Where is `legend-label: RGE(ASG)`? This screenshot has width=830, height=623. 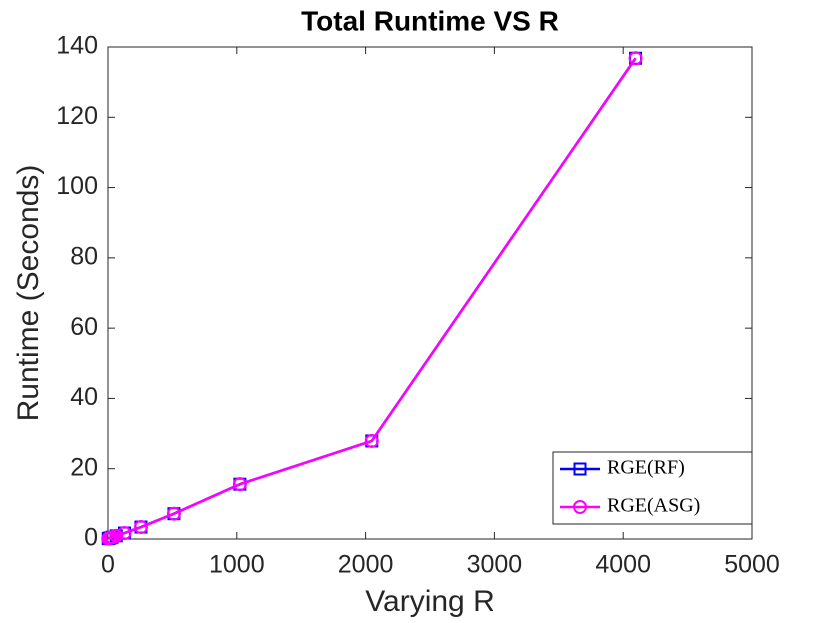
legend-label: RGE(ASG) is located at coordinates (653, 506).